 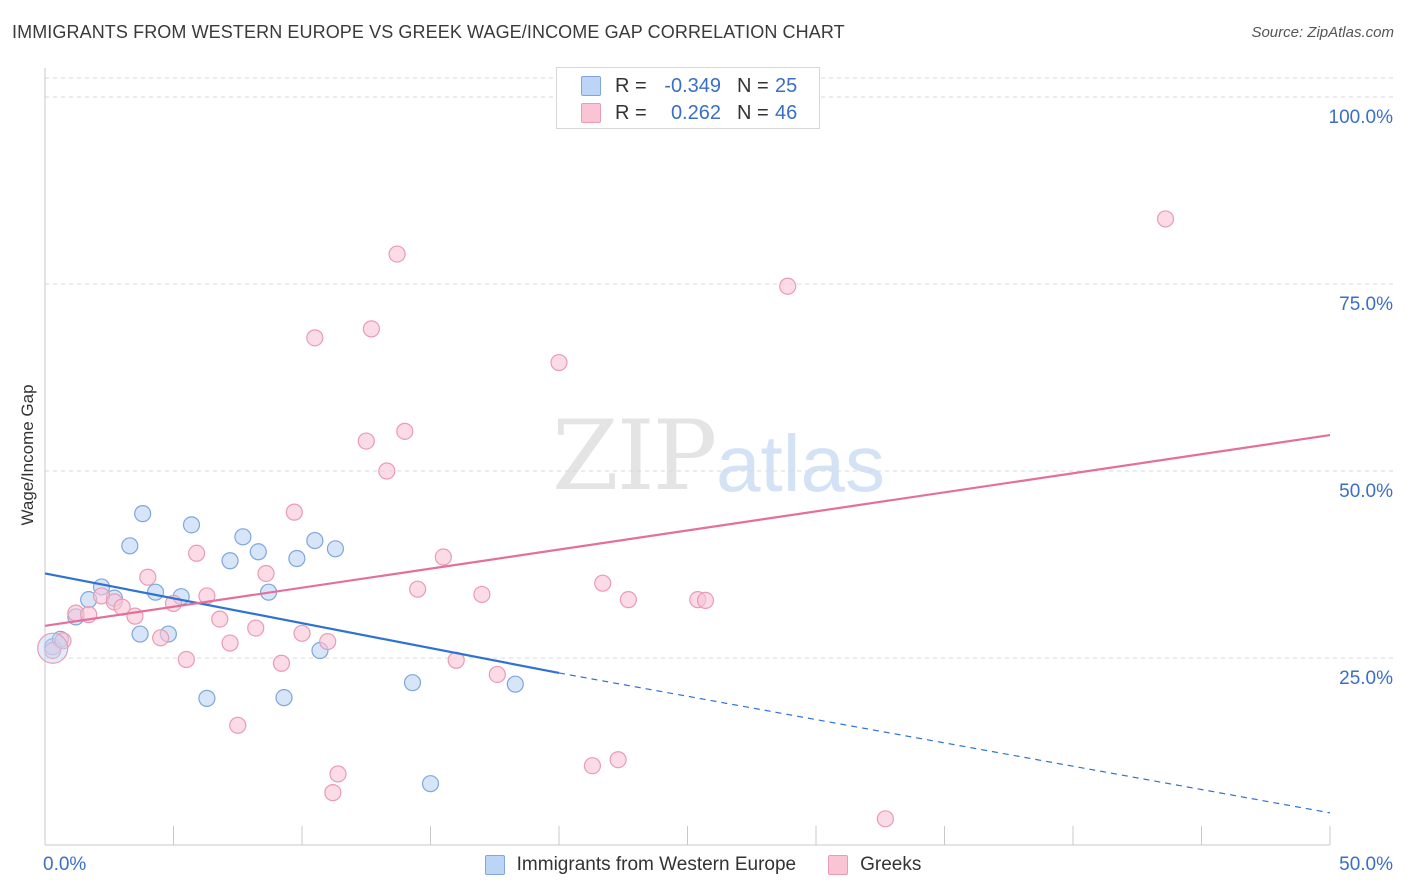 What do you see at coordinates (1361, 117) in the screenshot?
I see `y-tick-label: 100.0%` at bounding box center [1361, 117].